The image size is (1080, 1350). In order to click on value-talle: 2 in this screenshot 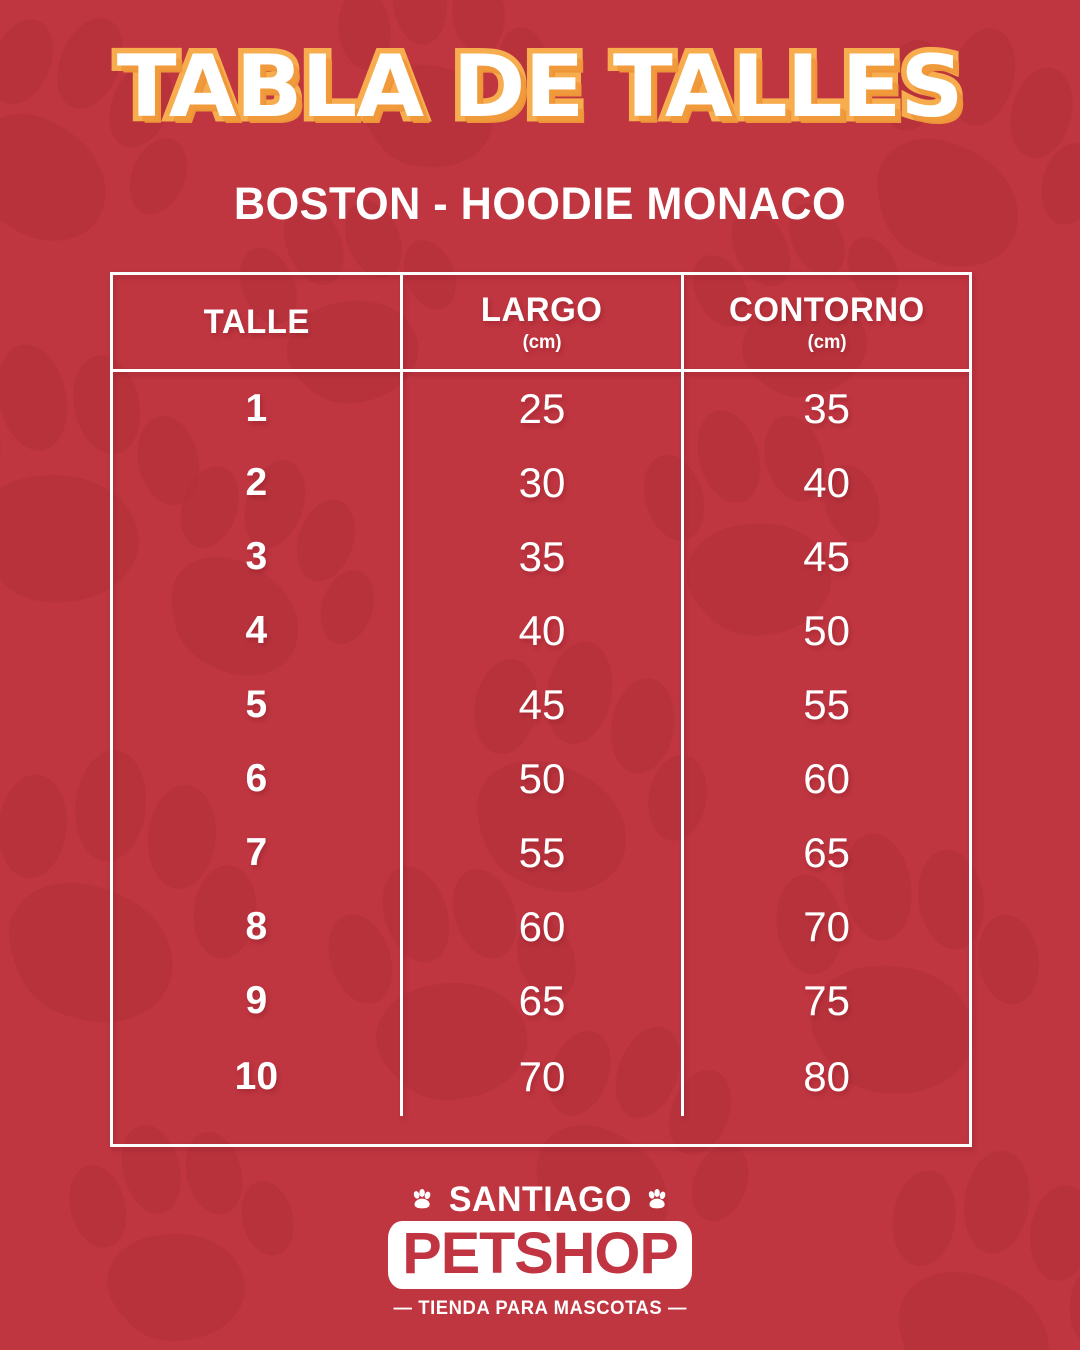, I will do `click(256, 482)`.